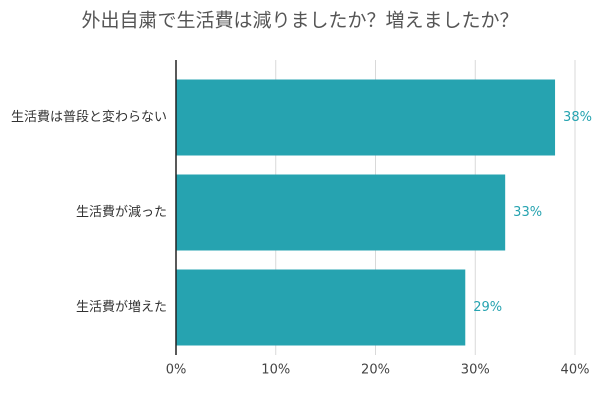 This screenshot has width=600, height=400. Describe the element at coordinates (299, 21) in the screenshot. I see `chart-title: 外出自粛で生活費は減りましたか？増えましたか？` at that location.